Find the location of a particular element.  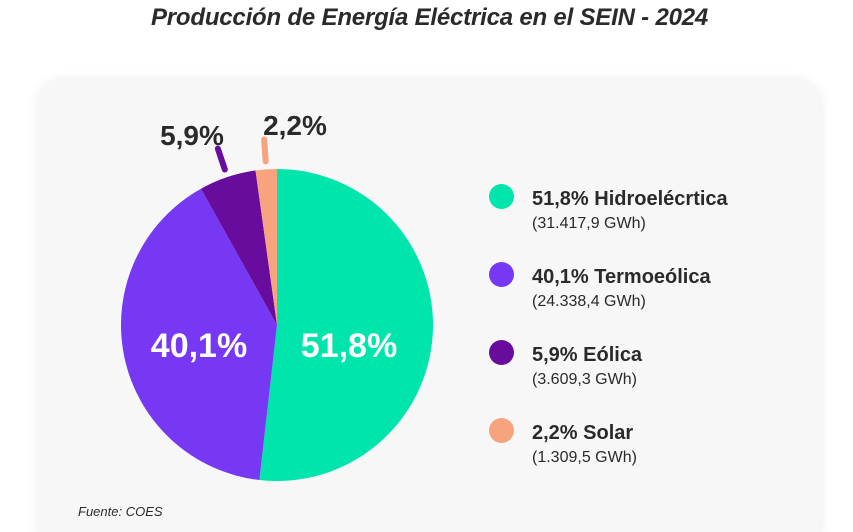

slice-eolica is located at coordinates (238, 247).